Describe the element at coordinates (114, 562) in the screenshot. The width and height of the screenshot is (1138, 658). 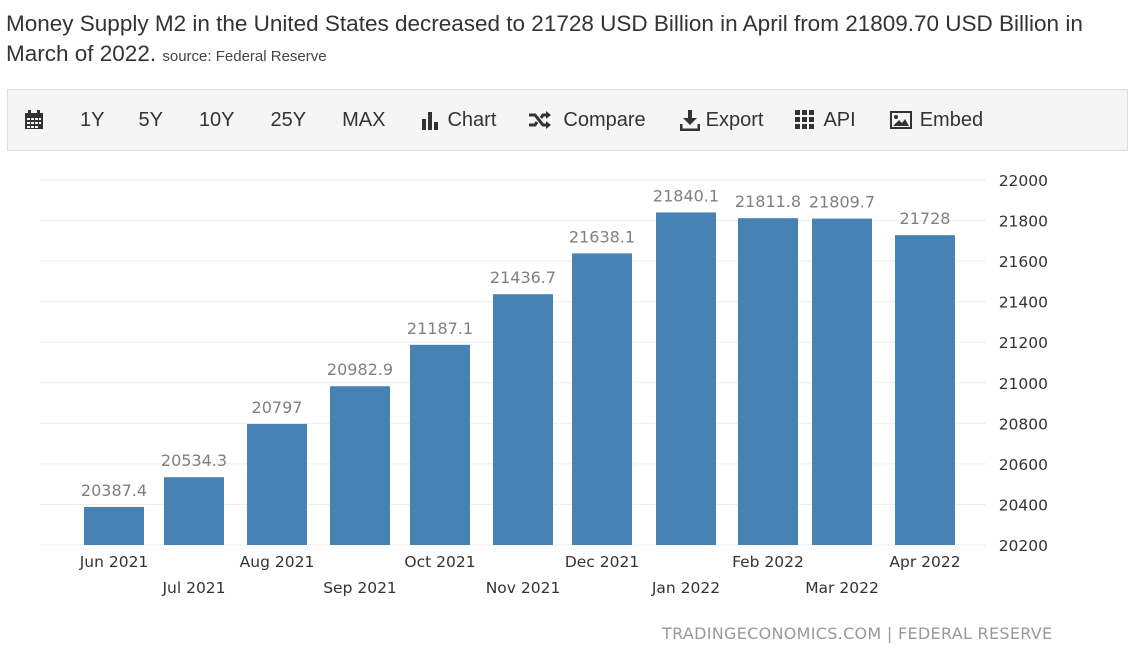
I see `x-tick-label: Jun 2021` at that location.